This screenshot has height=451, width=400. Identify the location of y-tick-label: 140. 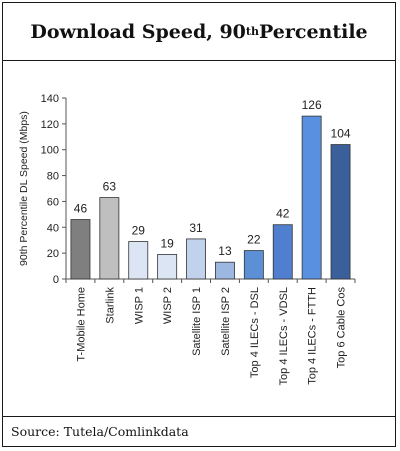
(50, 99).